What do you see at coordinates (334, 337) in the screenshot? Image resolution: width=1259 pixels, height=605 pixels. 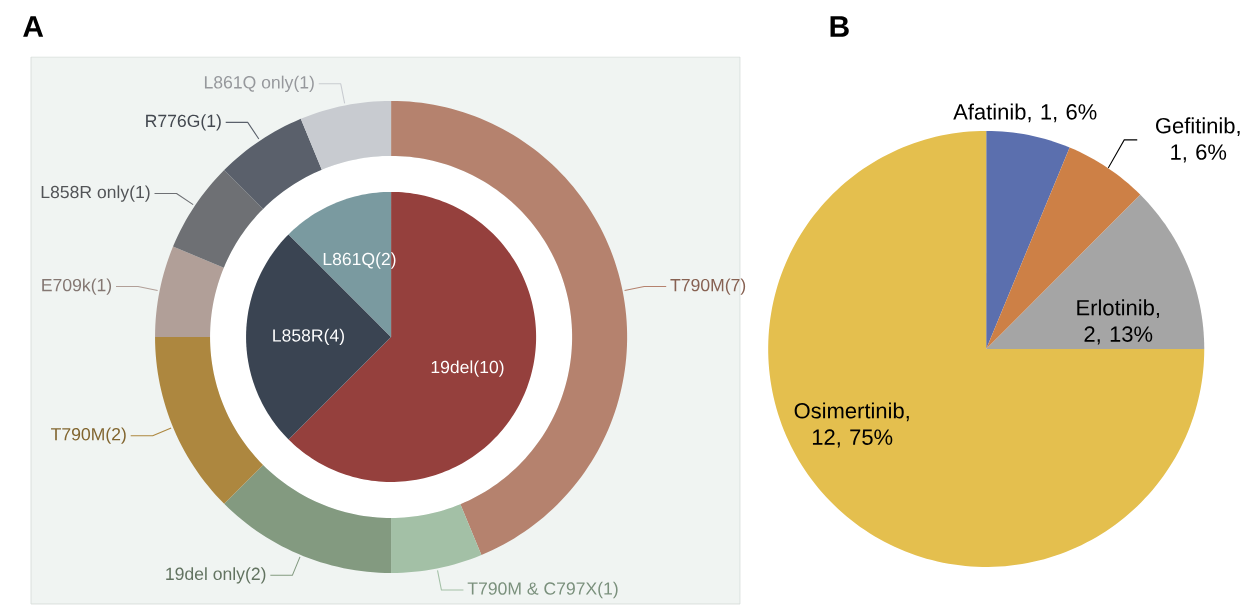 I see `data-label: (4)` at bounding box center [334, 337].